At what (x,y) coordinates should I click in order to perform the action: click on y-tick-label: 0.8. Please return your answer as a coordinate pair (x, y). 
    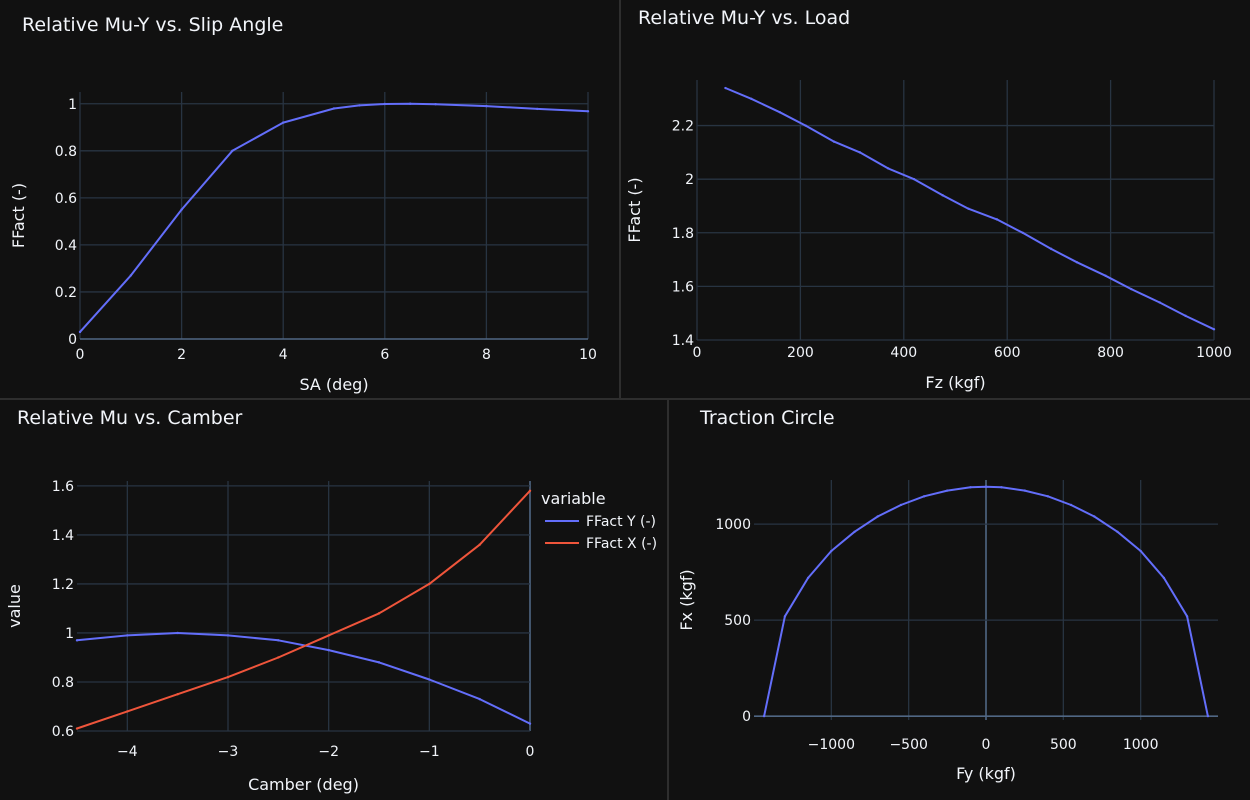
    Looking at the image, I should click on (63, 683).